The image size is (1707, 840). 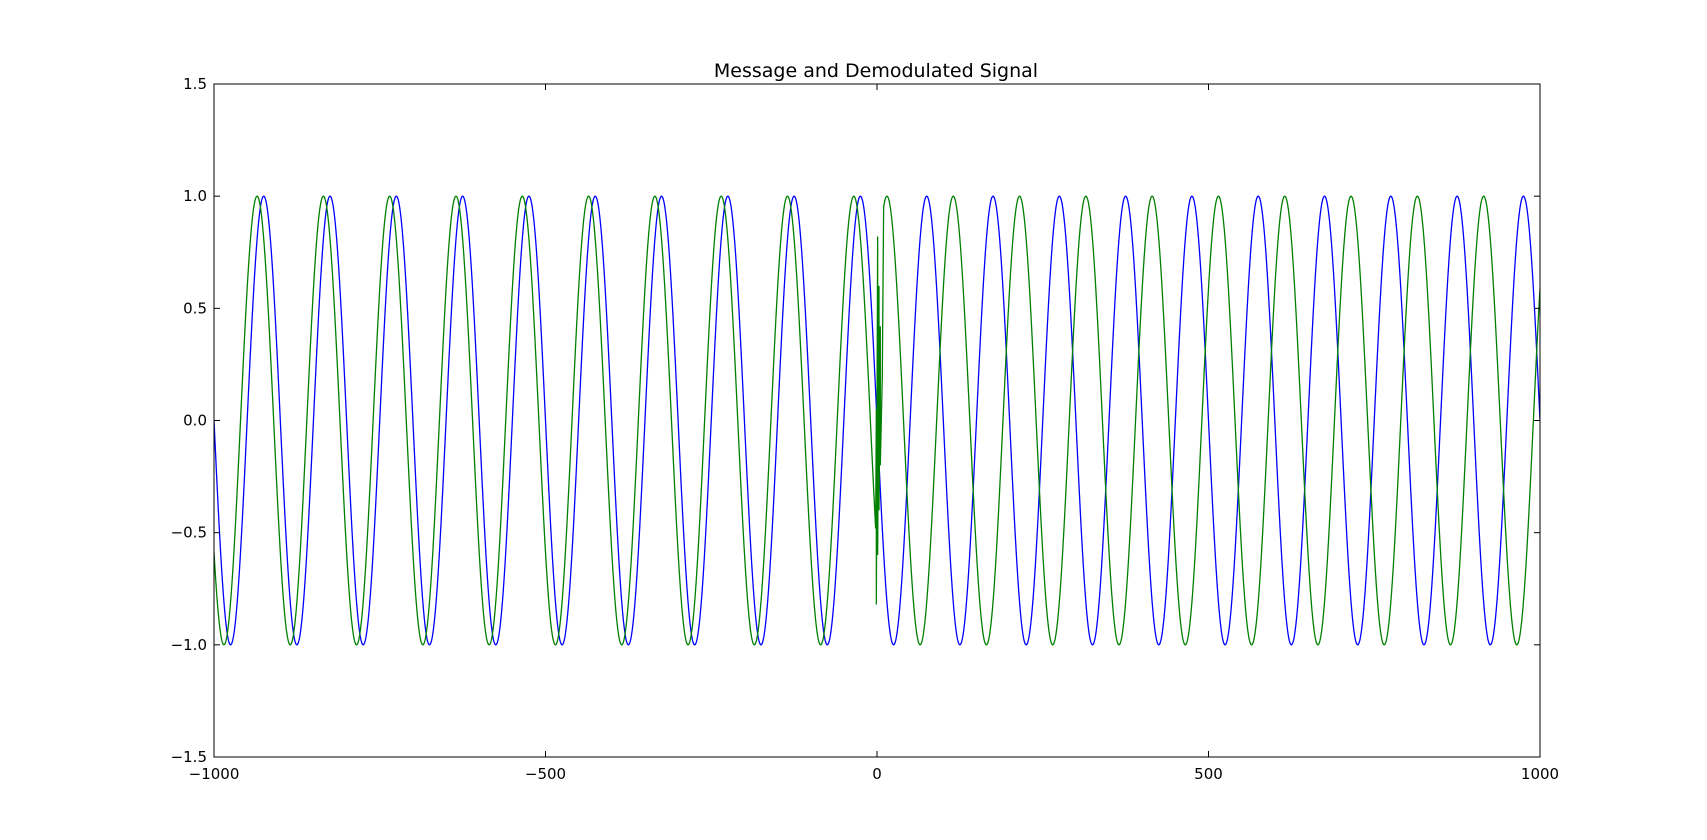 I want to click on y-tick-label: 1.5, so click(x=195, y=84).